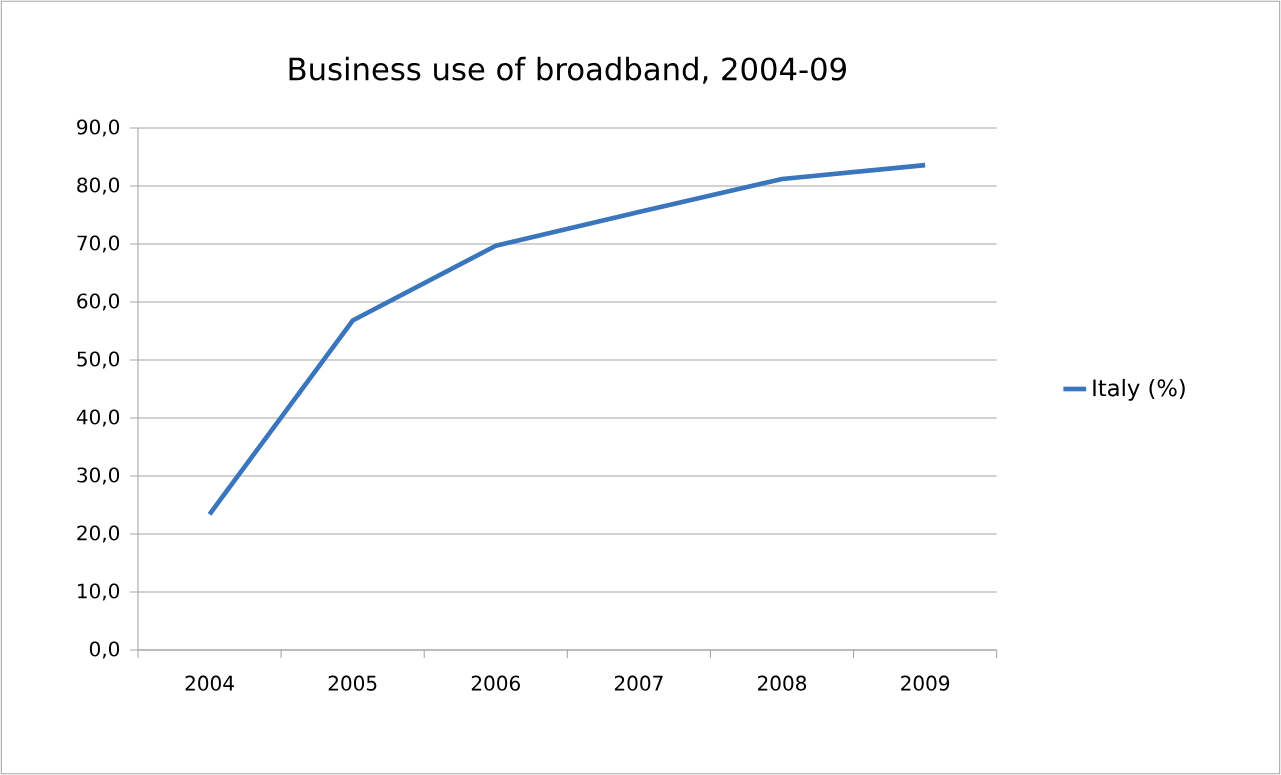 The image size is (1281, 775). Describe the element at coordinates (98, 360) in the screenshot. I see `y-tick-label: 50,0` at that location.